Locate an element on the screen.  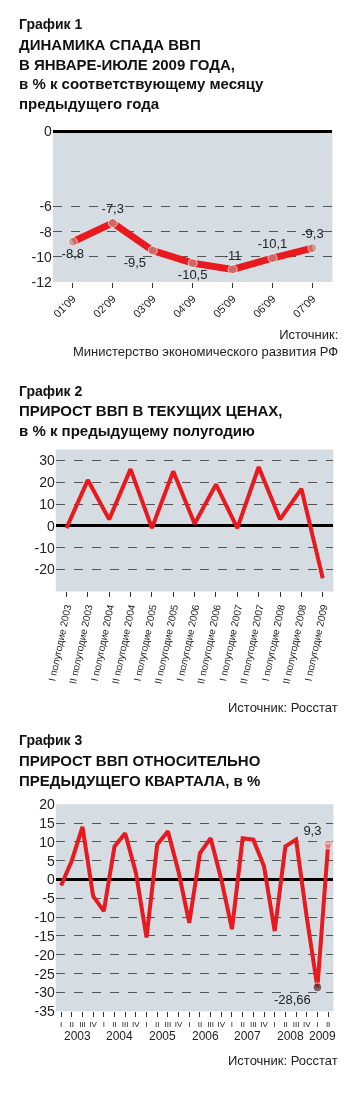
y-tick-label: -15 is located at coordinates (44, 935).